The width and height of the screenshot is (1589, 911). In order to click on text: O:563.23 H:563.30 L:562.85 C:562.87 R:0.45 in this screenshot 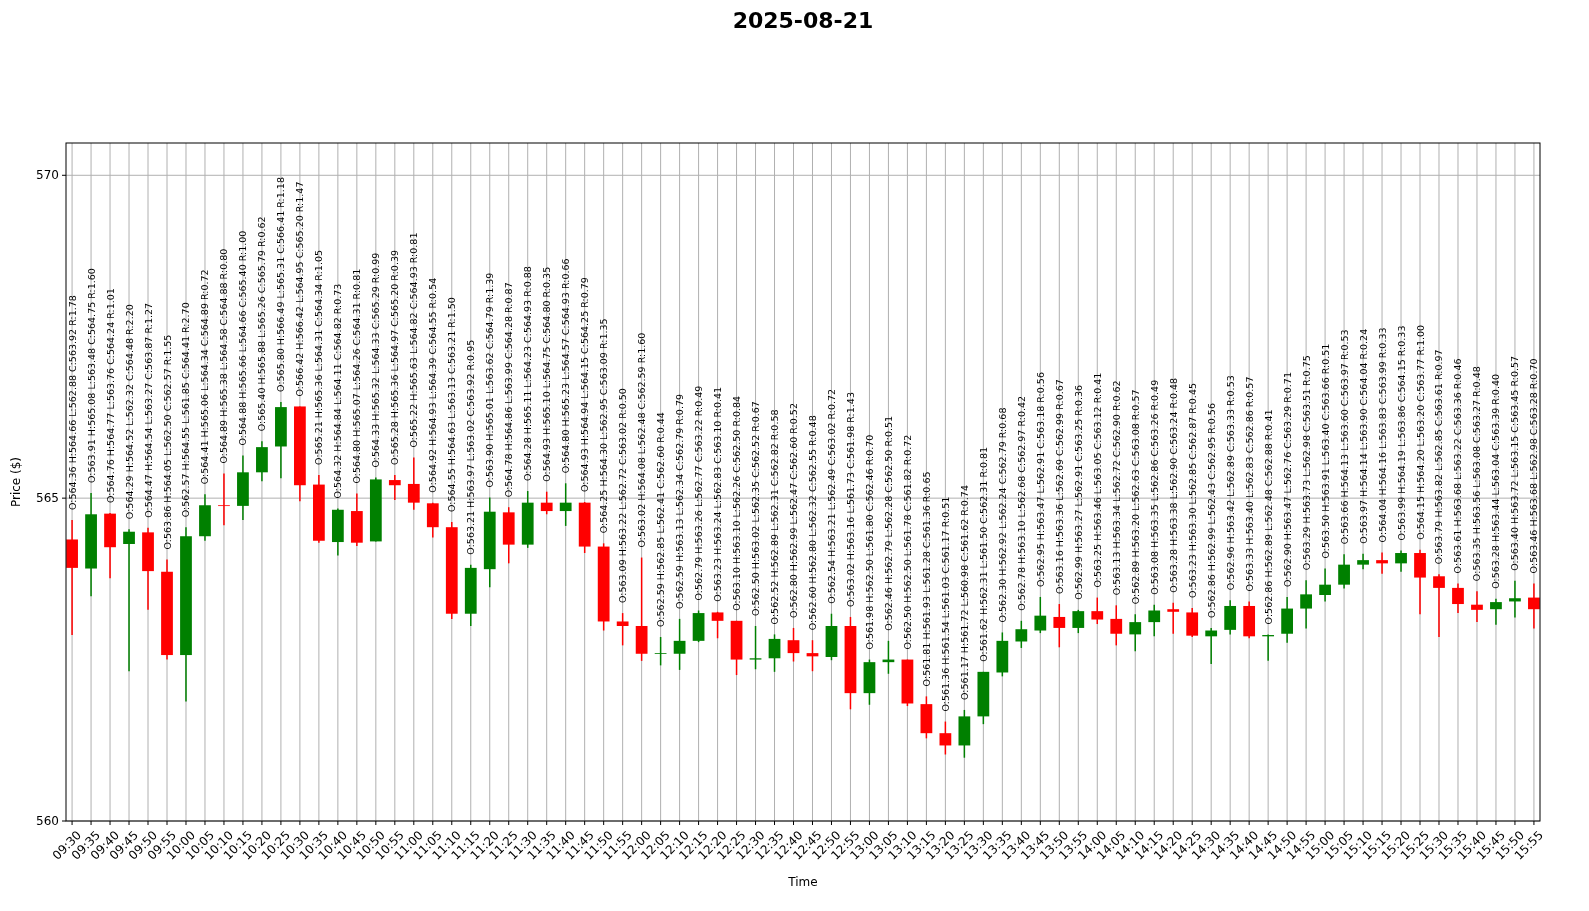, I will do `click(1192, 490)`.